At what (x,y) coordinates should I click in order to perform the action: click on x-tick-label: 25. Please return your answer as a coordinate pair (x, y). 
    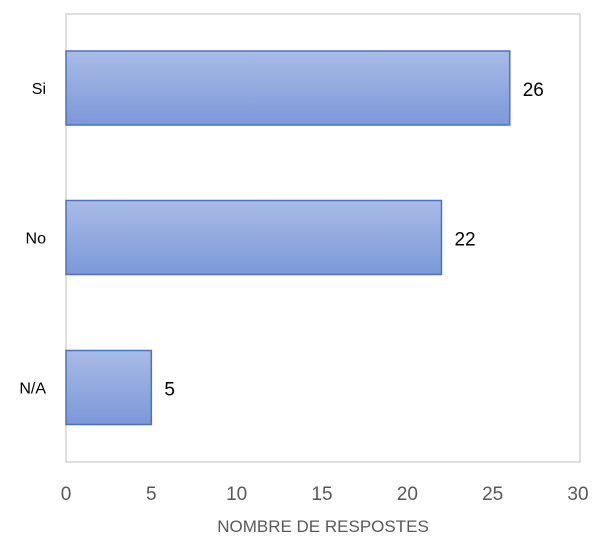
    Looking at the image, I should click on (492, 494).